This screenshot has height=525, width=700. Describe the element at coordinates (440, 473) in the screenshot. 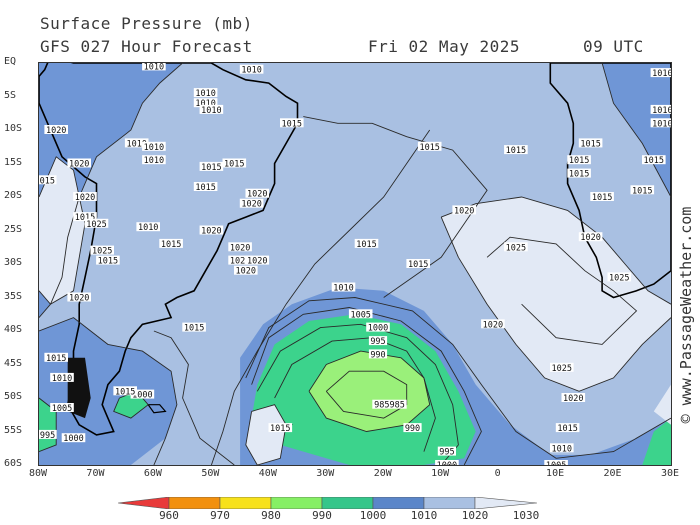

I see `longitude-tick-label: 10W` at that location.